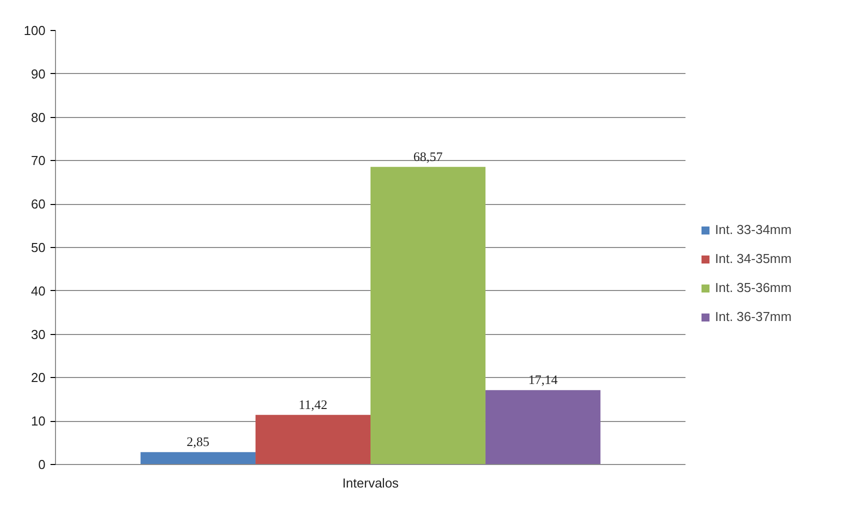 This screenshot has width=865, height=513. I want to click on y-tick-label: 70, so click(38, 160).